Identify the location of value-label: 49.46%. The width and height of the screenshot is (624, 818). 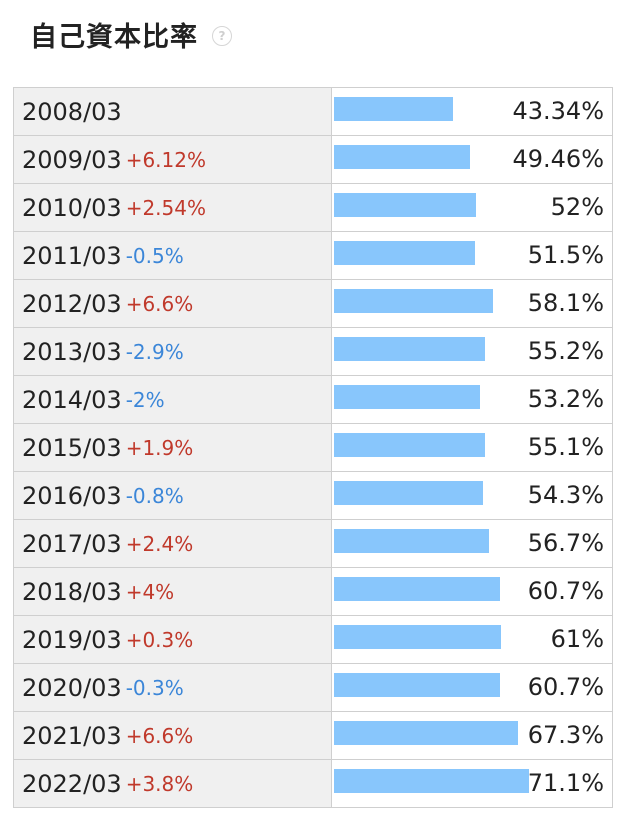
(558, 159).